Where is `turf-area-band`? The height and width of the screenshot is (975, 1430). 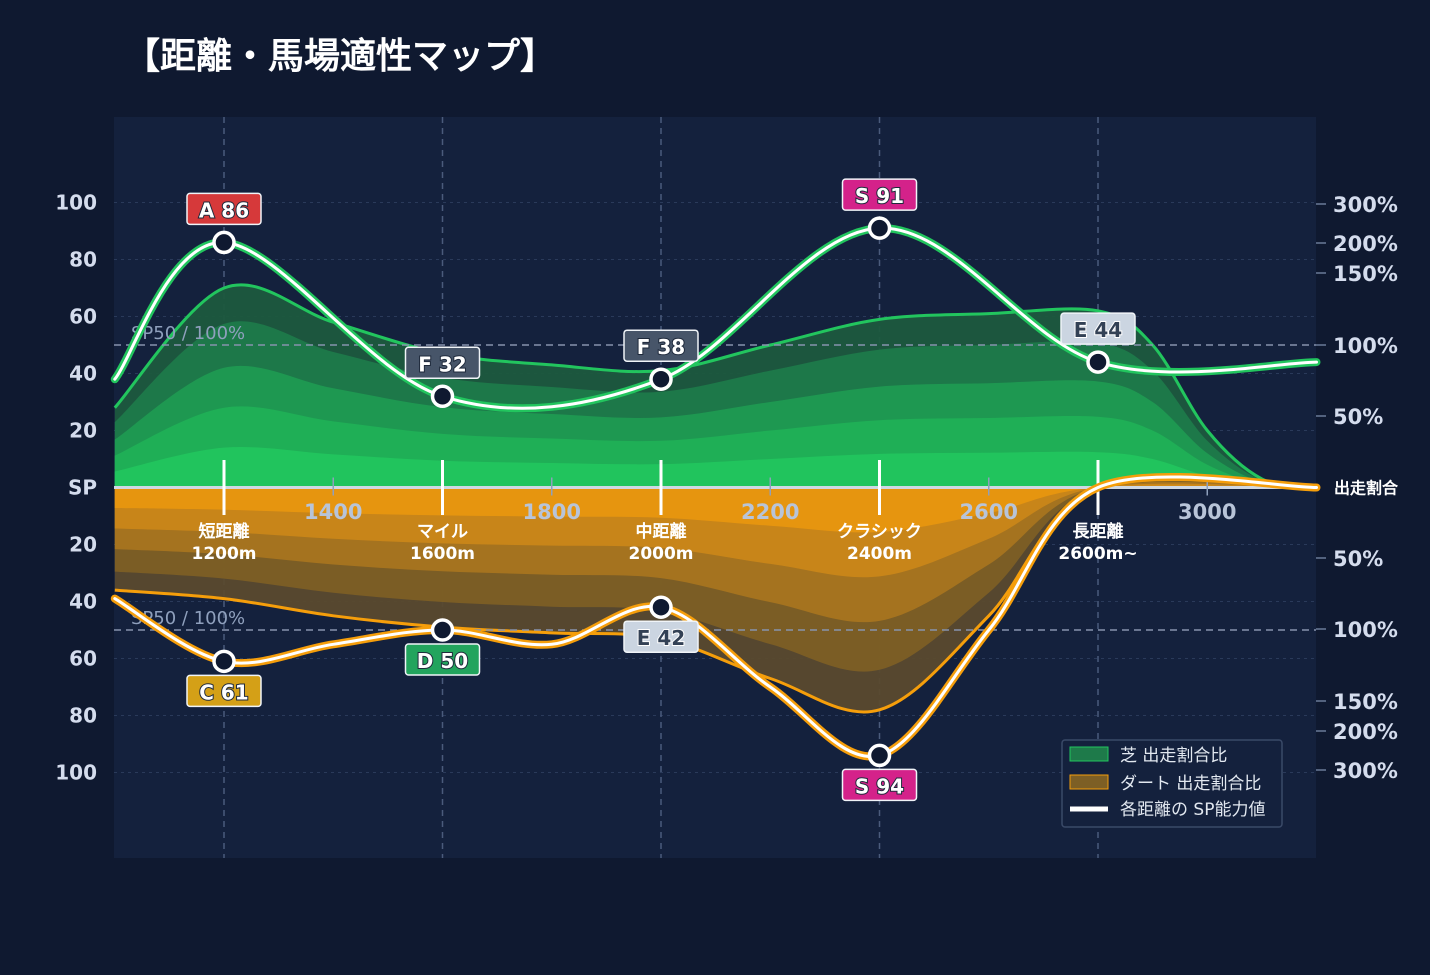
turf-area-band is located at coordinates (715, 467).